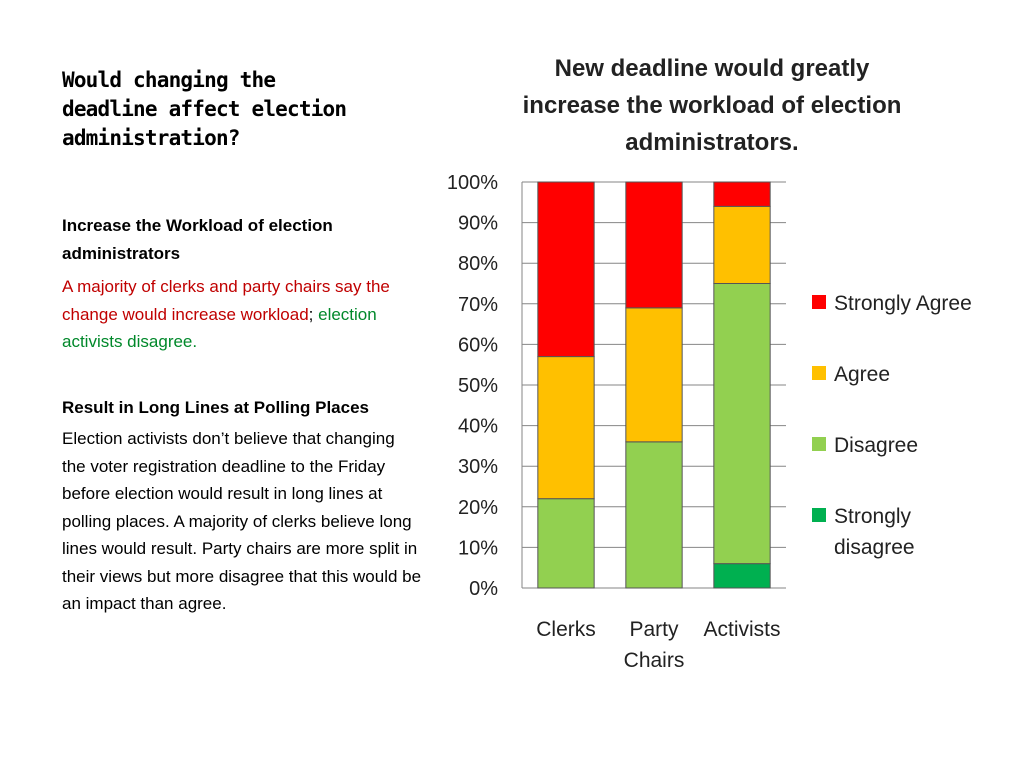 This screenshot has width=1024, height=768. What do you see at coordinates (204, 109) in the screenshot?
I see `slide-title-line-2: deadline affect election` at bounding box center [204, 109].